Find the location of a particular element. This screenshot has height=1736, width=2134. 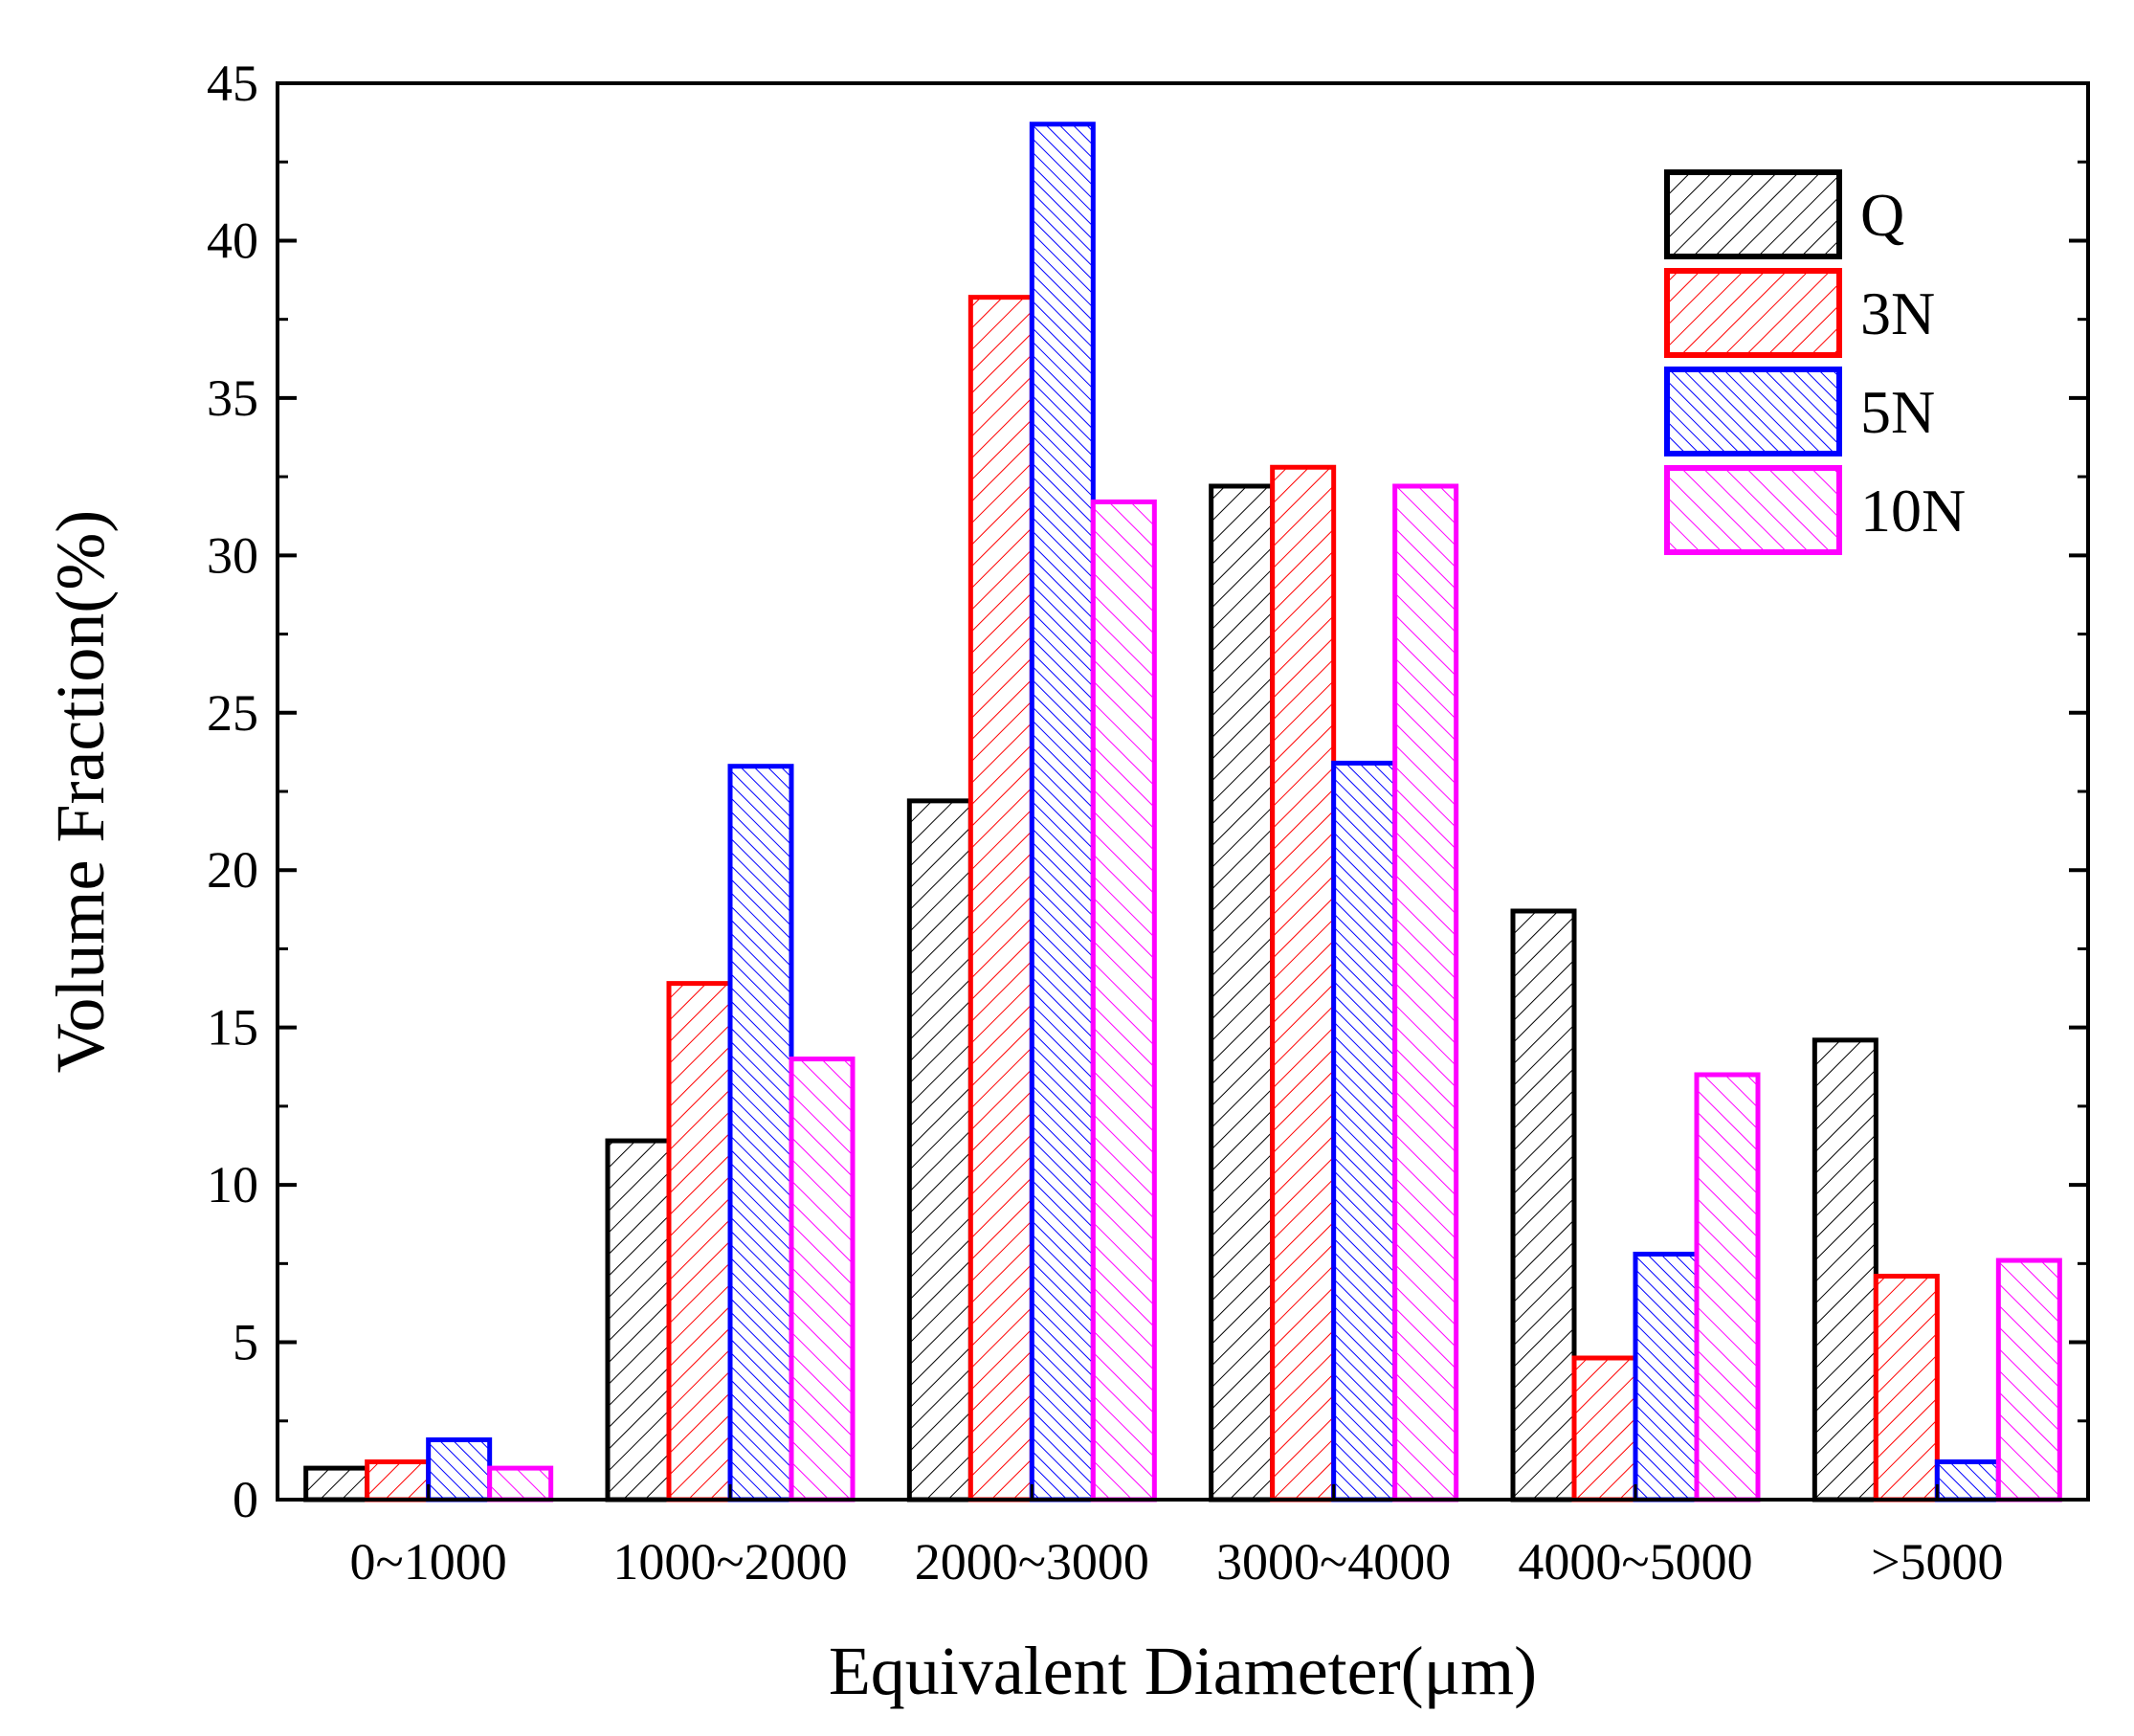

x-tick-label: 2000~3000 is located at coordinates (1032, 1562).